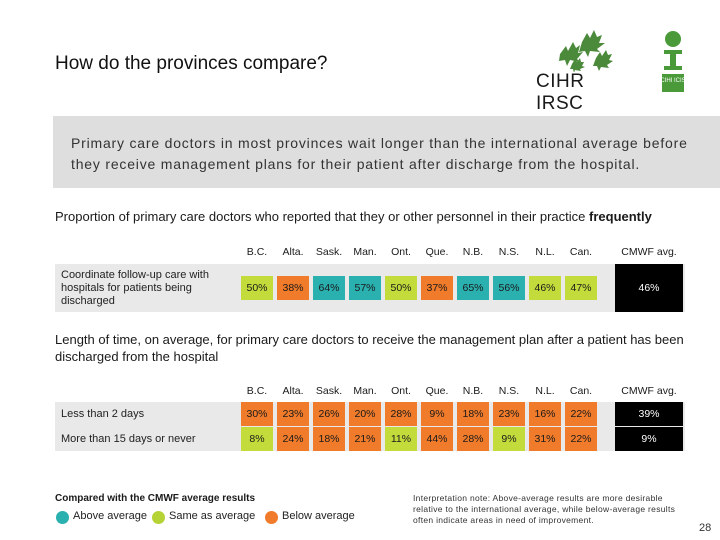 The image size is (720, 540). What do you see at coordinates (545, 414) in the screenshot?
I see `value-cell-below: 16%` at bounding box center [545, 414].